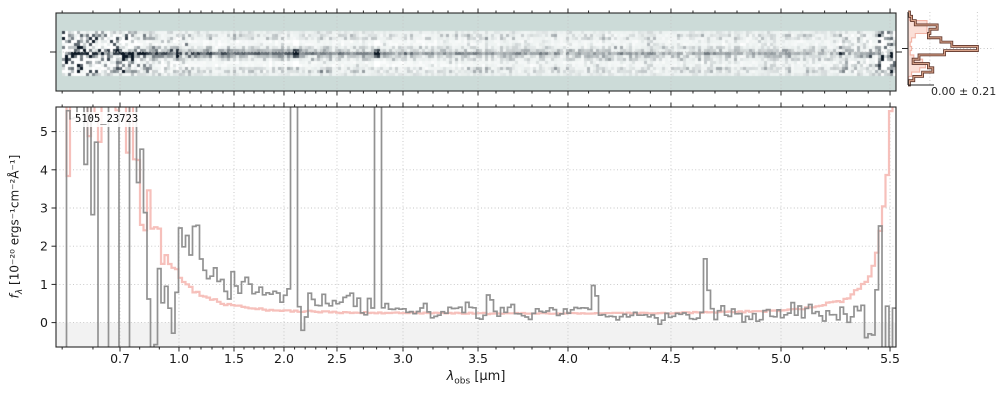 The height and width of the screenshot is (400, 1000). What do you see at coordinates (488, 376) in the screenshot?
I see `x-axis-label-unit: [μm]` at bounding box center [488, 376].